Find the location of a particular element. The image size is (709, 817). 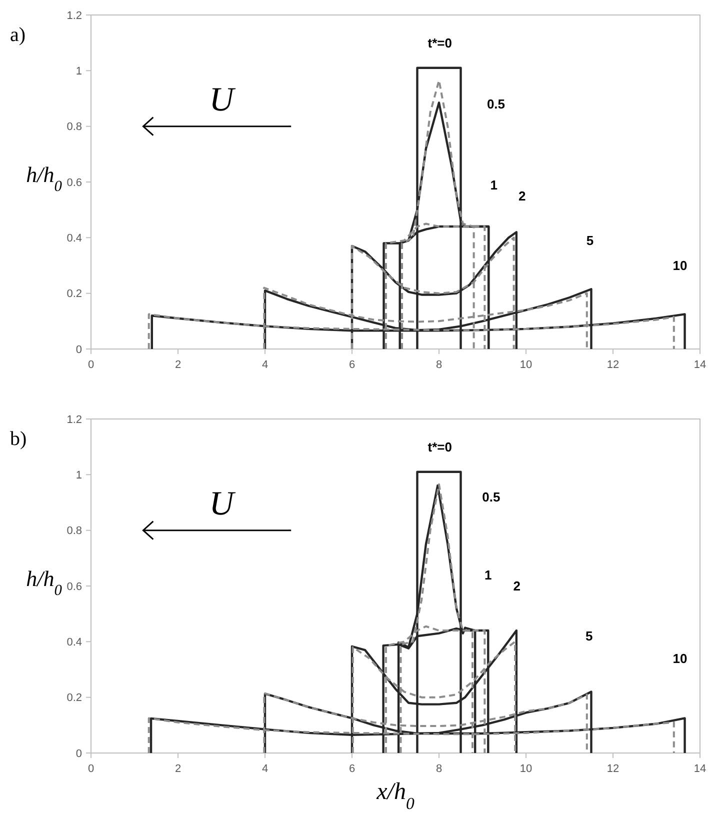

text: b) is located at coordinates (18, 439).